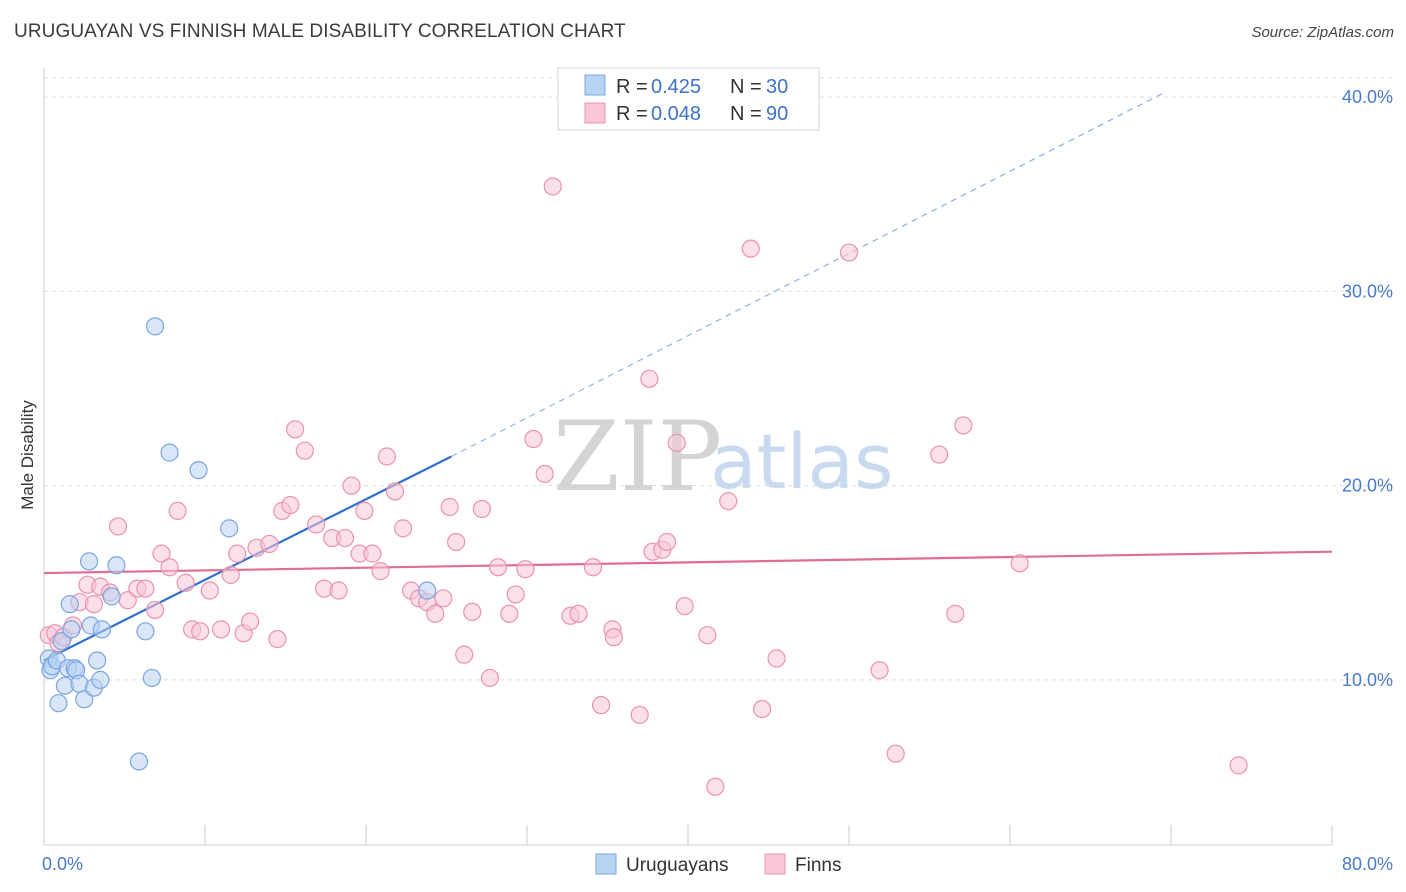 The width and height of the screenshot is (1406, 892). I want to click on watermark: ZIP atlas, so click(723, 457).